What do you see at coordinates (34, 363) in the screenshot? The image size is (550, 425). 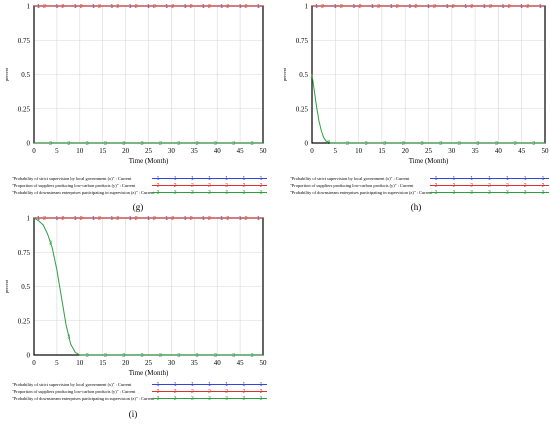 I see `x-tick-label: 0` at bounding box center [34, 363].